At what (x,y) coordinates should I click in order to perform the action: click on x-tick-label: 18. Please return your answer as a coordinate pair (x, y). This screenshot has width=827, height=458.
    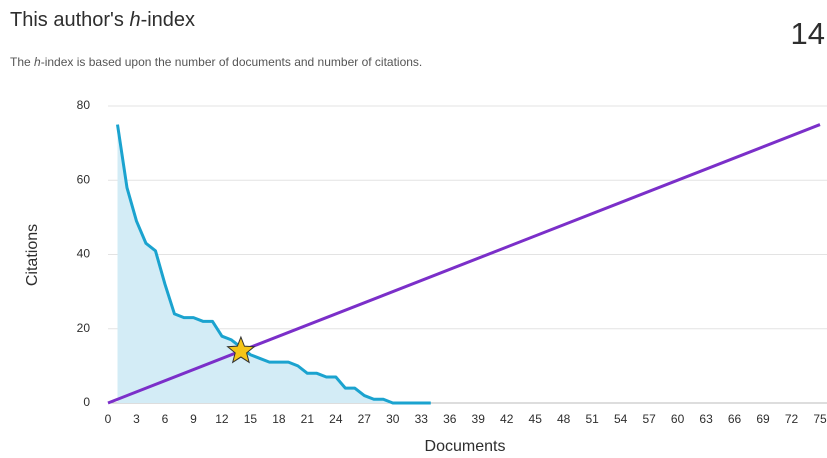
    Looking at the image, I should click on (279, 419).